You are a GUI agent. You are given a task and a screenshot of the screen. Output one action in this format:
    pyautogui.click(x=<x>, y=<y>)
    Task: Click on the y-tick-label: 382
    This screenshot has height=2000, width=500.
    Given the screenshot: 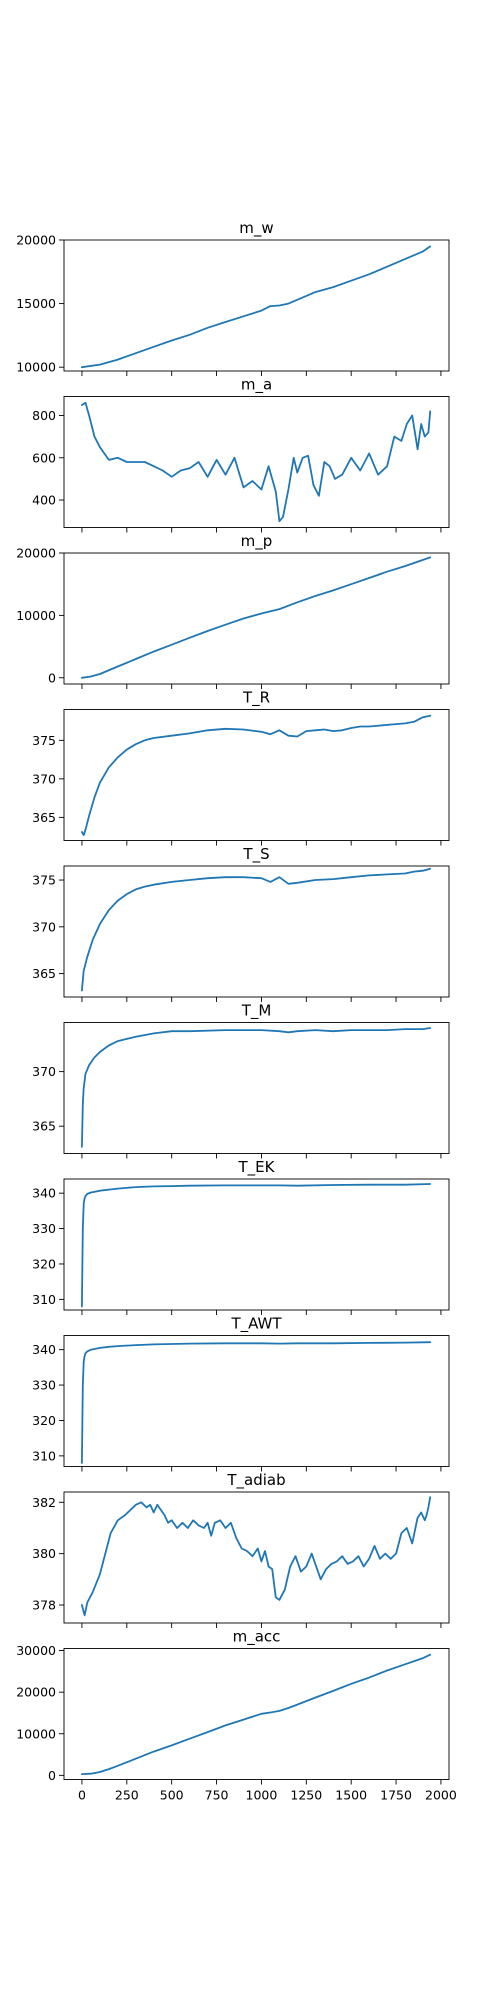 What is the action you would take?
    pyautogui.click(x=44, y=1502)
    